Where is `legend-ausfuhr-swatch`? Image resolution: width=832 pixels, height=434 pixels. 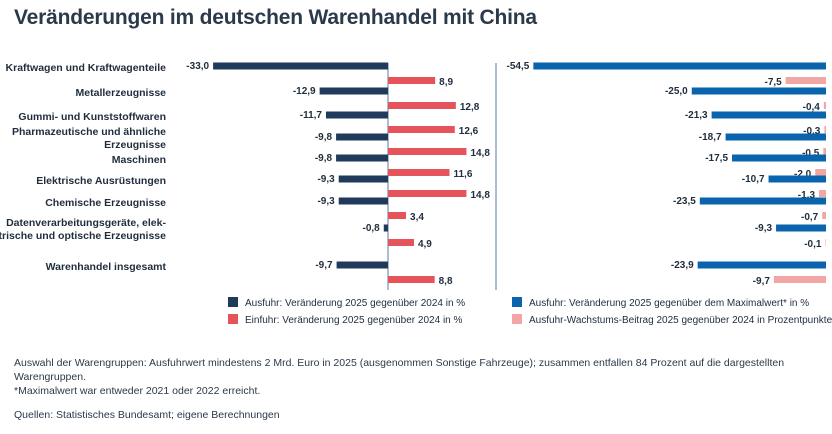 legend-ausfuhr-swatch is located at coordinates (233, 302).